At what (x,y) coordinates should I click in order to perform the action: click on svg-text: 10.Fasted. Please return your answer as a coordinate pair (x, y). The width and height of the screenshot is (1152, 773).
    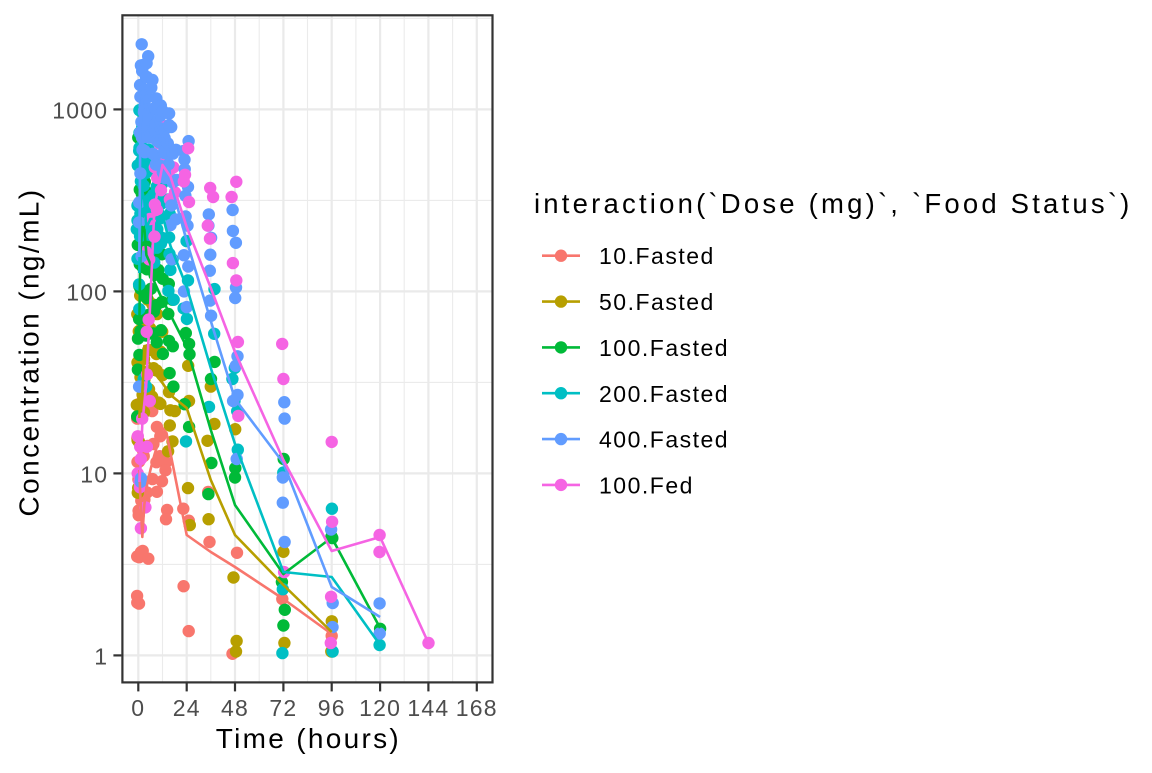
    Looking at the image, I should click on (657, 256).